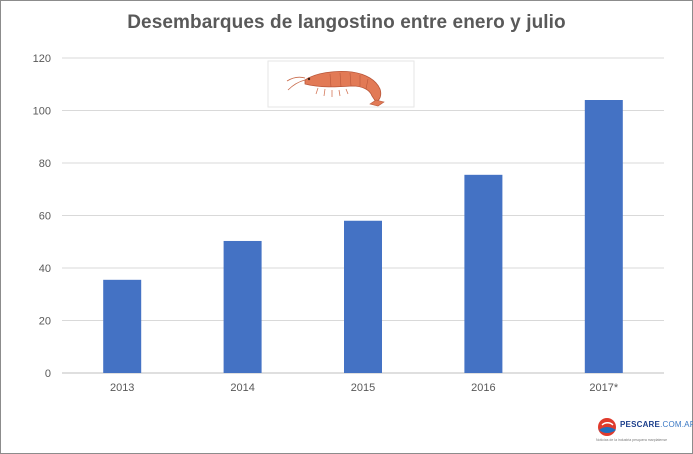  What do you see at coordinates (603, 388) in the screenshot?
I see `x-tick-label: 2017*` at bounding box center [603, 388].